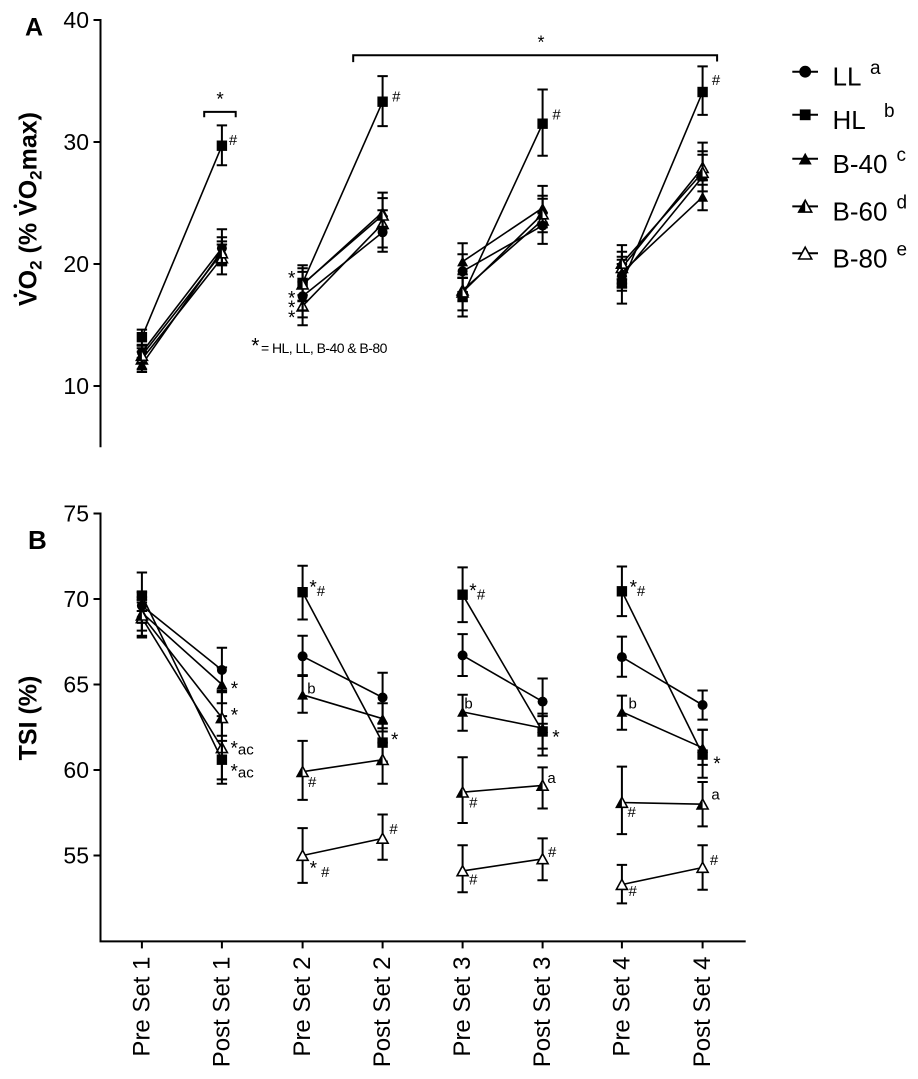  I want to click on svg-text: d, so click(902, 203).